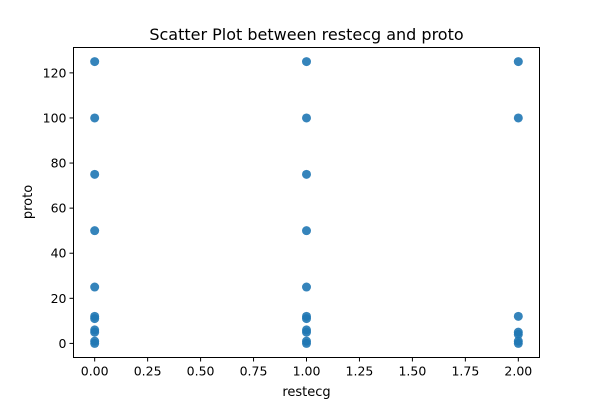  What do you see at coordinates (59, 208) in the screenshot?
I see `y-tick-label: 60` at bounding box center [59, 208].